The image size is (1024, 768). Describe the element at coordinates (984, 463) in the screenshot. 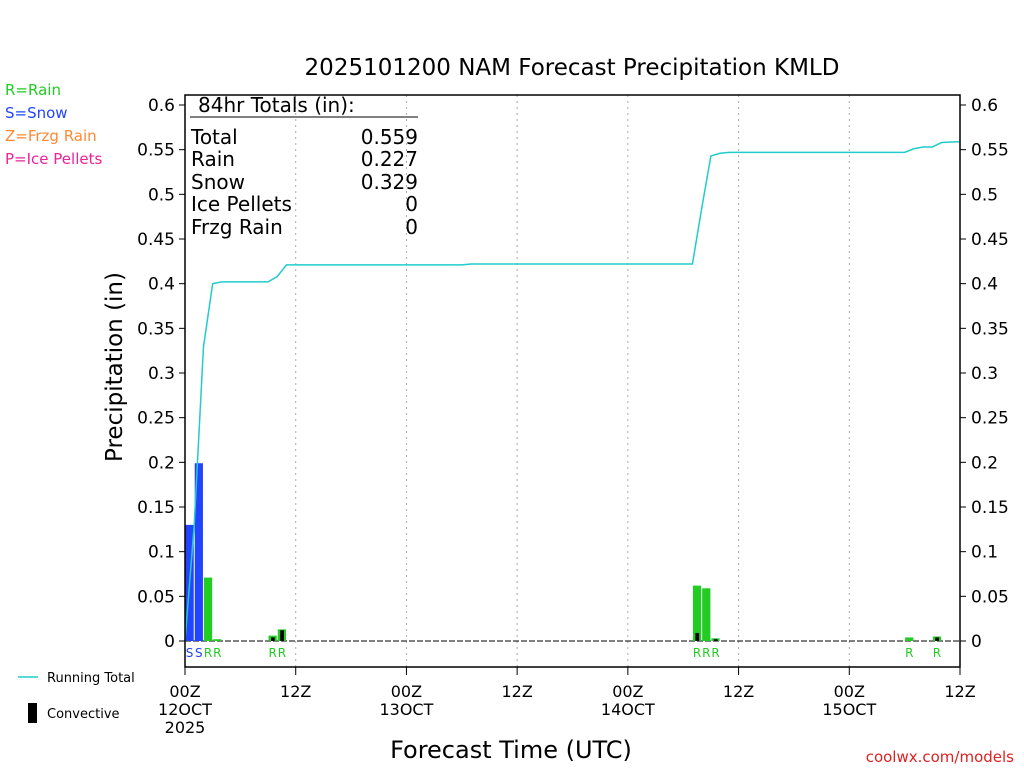

I see `y-tick-label-right: 0.2` at that location.